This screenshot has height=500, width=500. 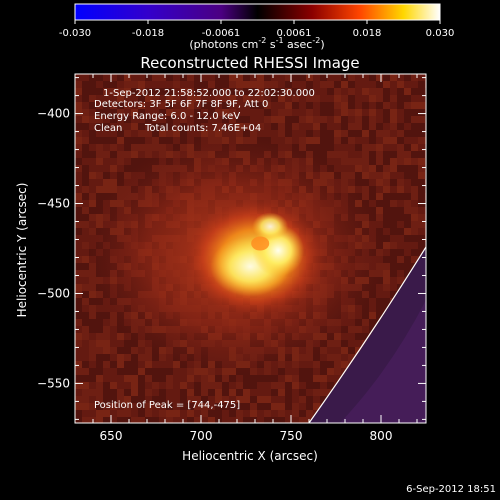 What do you see at coordinates (181, 104) in the screenshot?
I see `detectors-annotation: Detectors: 3F 5F 6F 7F 8F 9F, Att 0` at bounding box center [181, 104].